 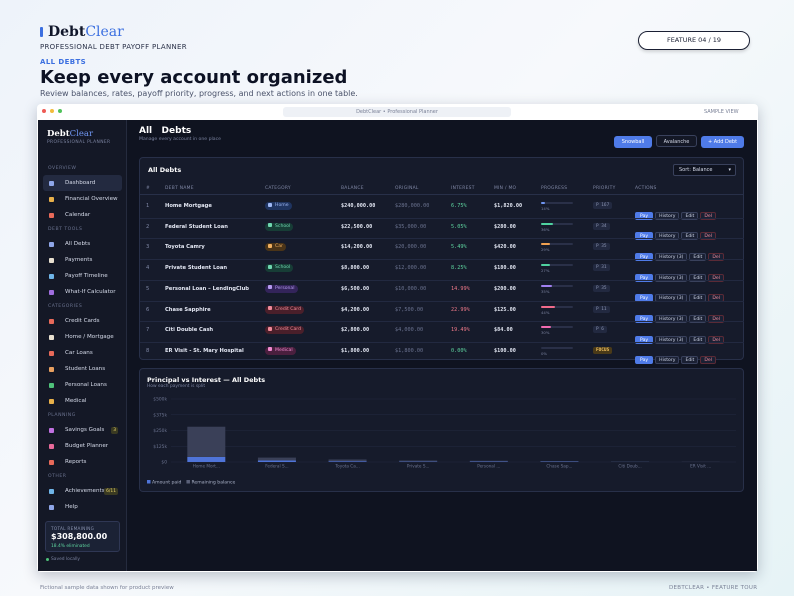 I want to click on progress-label: 35%, so click(x=545, y=291).